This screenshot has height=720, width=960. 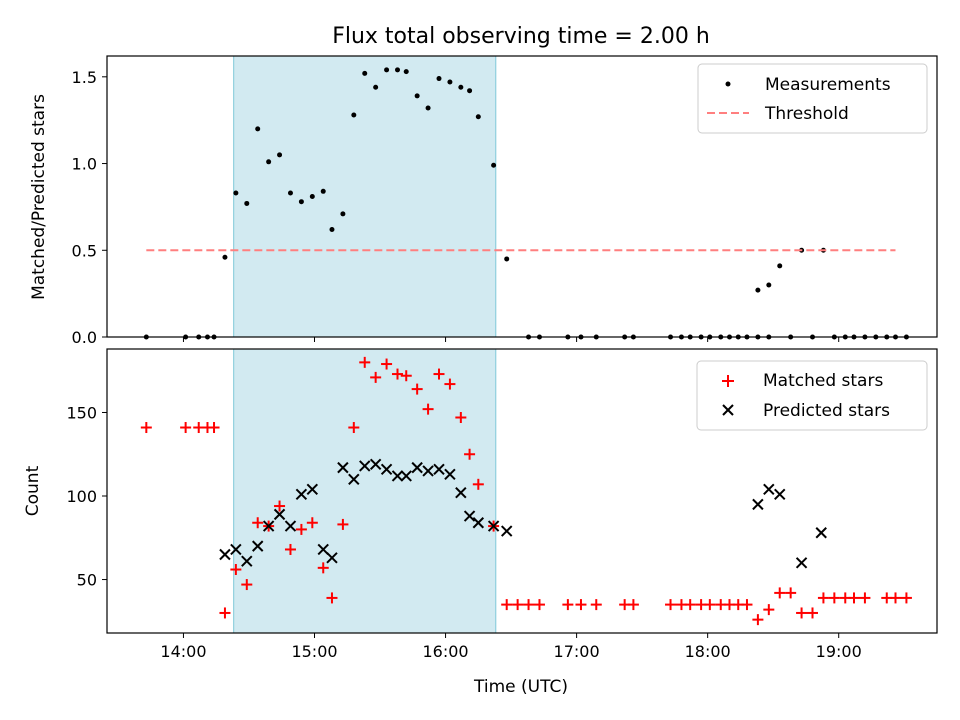 I want to click on bot-xtick-label: 17:00, so click(x=577, y=651).